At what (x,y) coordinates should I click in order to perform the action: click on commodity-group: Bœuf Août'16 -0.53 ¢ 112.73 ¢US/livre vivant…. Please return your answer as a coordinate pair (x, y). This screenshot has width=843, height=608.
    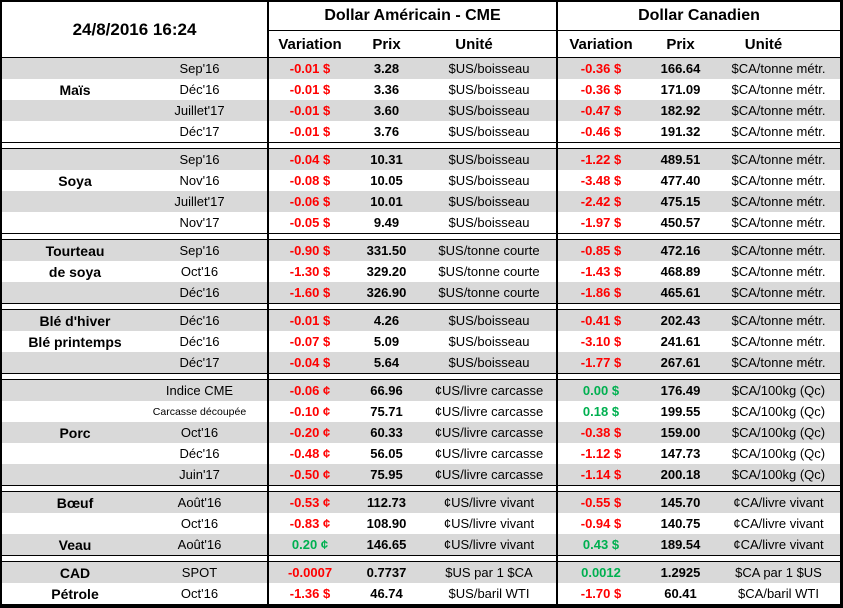
    Looking at the image, I should click on (421, 523).